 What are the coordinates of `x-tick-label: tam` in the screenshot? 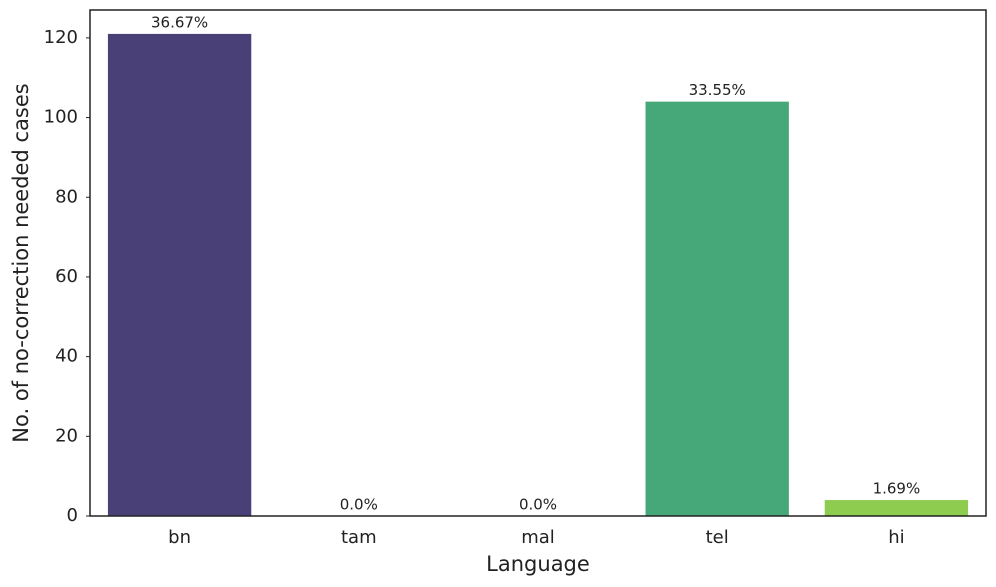 It's located at (359, 537).